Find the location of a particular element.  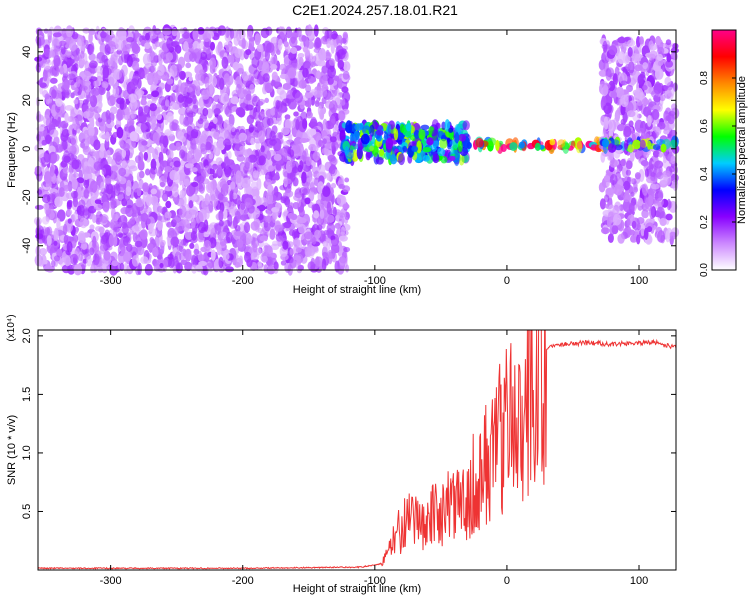

y-tick-label: 2.0 is located at coordinates (27, 335).